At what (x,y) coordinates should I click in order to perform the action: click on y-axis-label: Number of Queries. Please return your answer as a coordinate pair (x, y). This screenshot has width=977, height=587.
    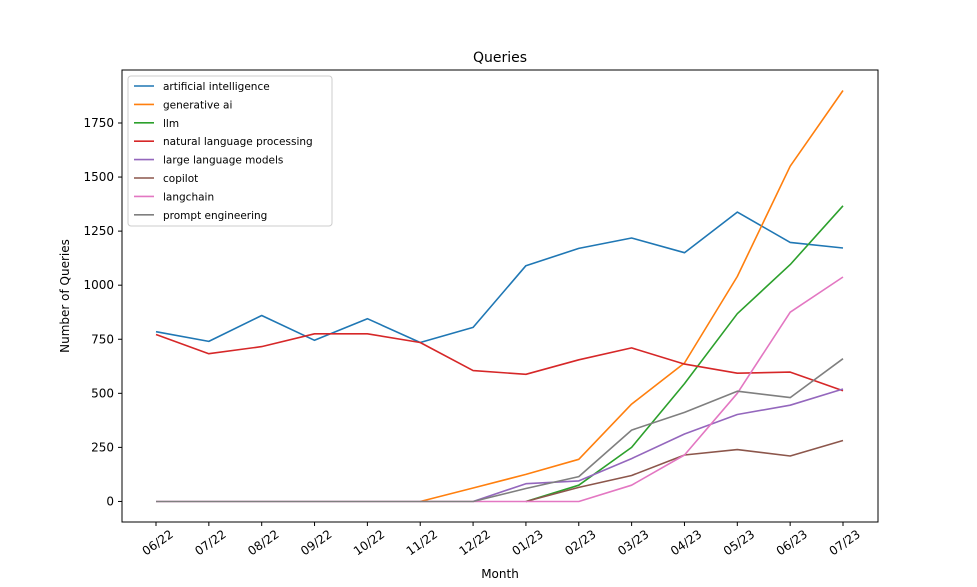
    Looking at the image, I should click on (65, 296).